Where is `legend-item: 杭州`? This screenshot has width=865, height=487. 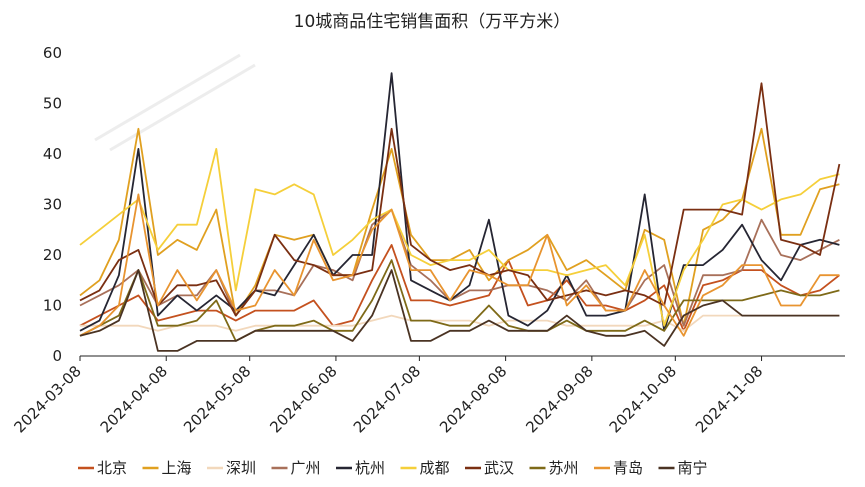
legend-item: 杭州 is located at coordinates (360, 468).